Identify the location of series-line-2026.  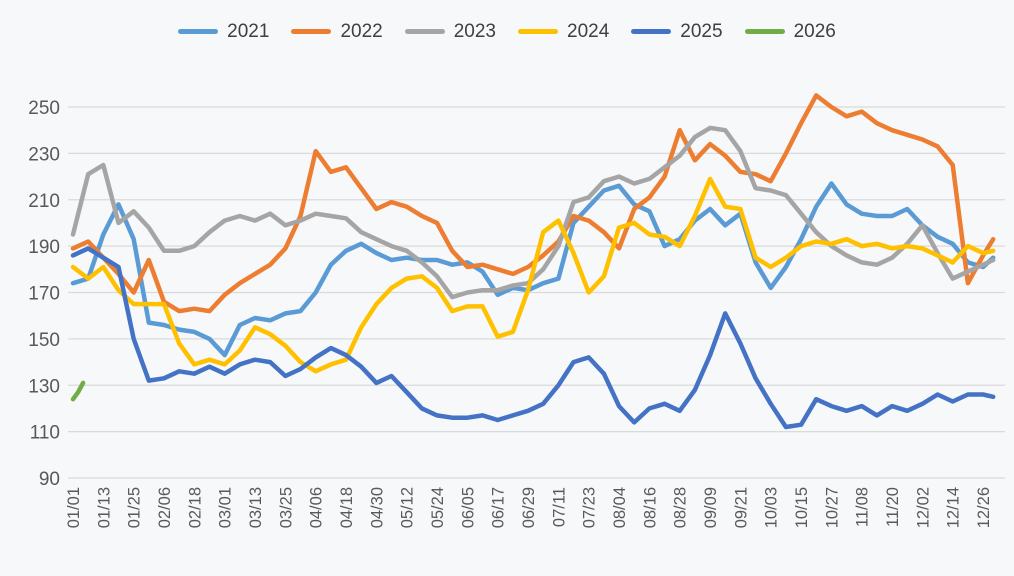
(78, 391).